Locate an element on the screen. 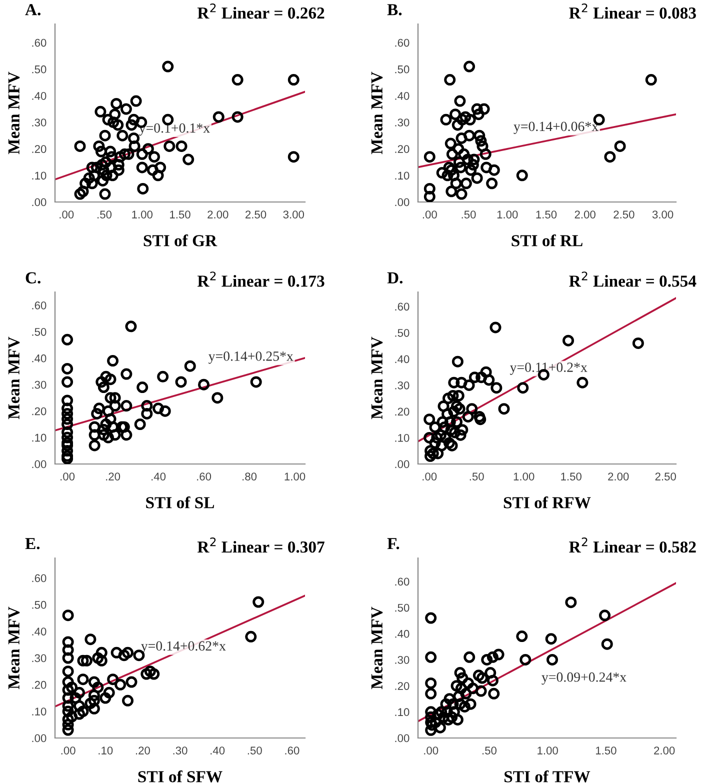  x-tick-label: .30 is located at coordinates (180, 750).